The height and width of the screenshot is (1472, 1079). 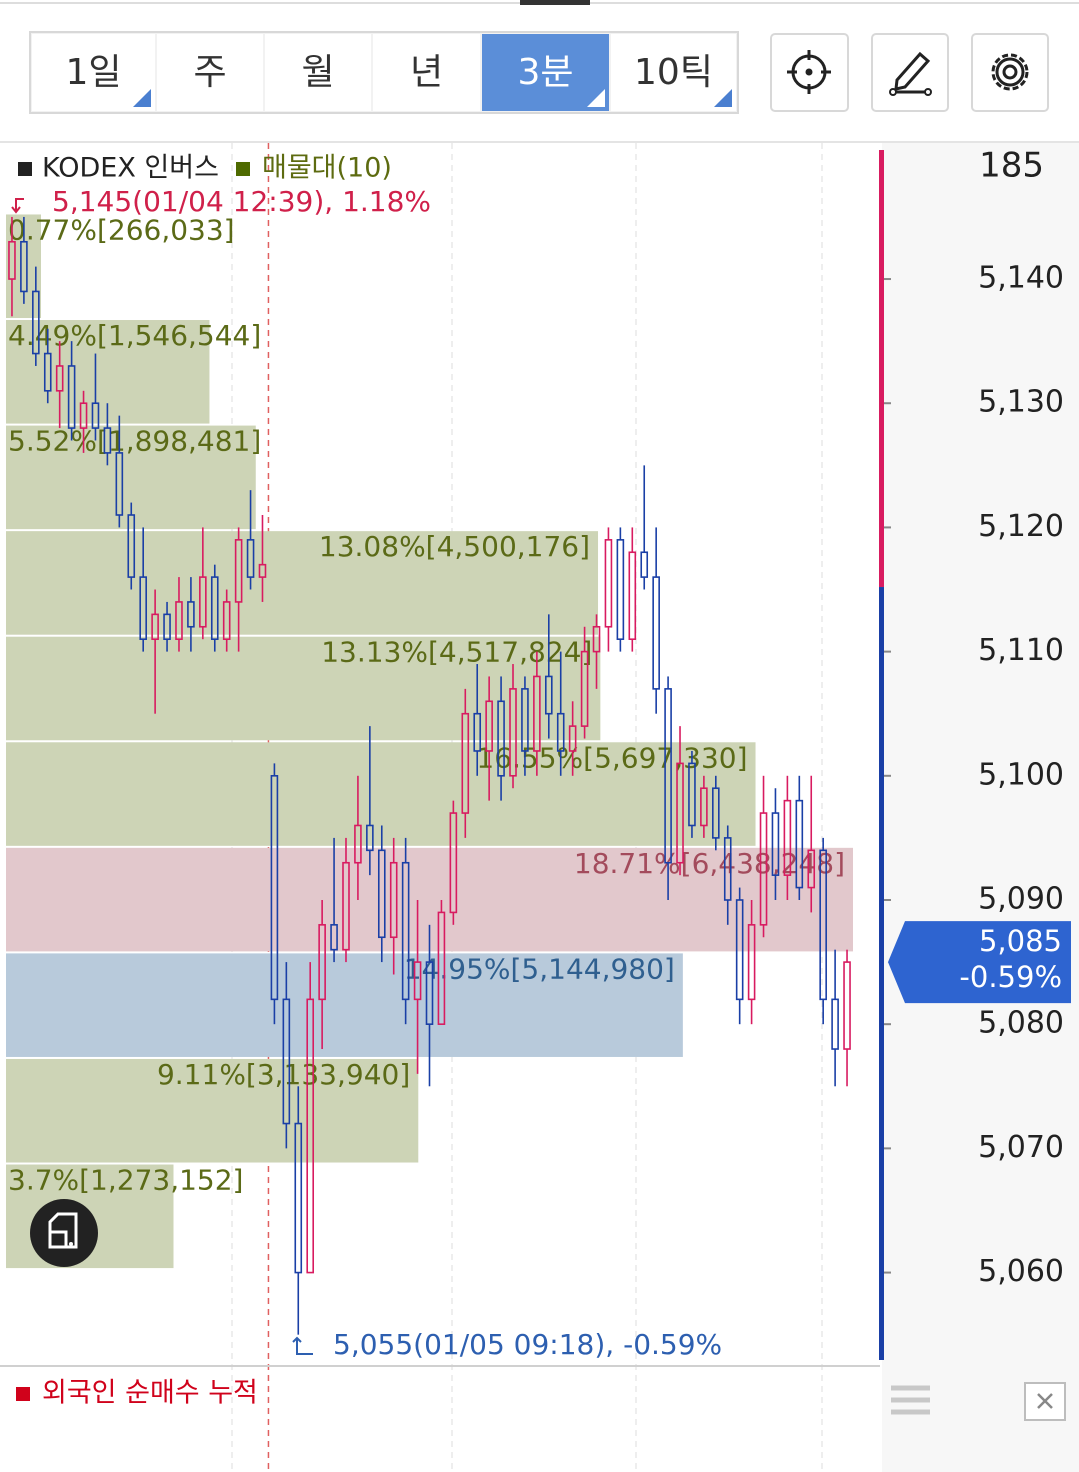 What do you see at coordinates (709, 863) in the screenshot?
I see `profile-label: 18.71%[6,438,248]` at bounding box center [709, 863].